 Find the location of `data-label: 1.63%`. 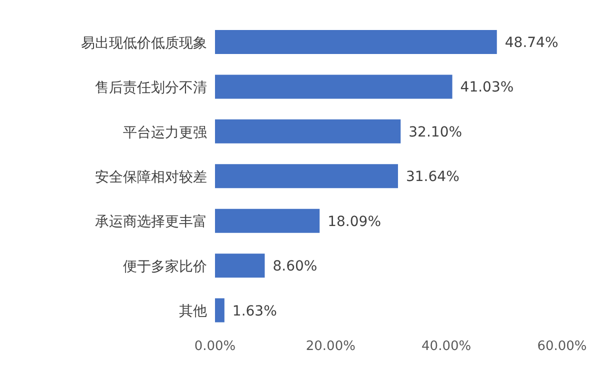

data-label: 1.63% is located at coordinates (254, 311).